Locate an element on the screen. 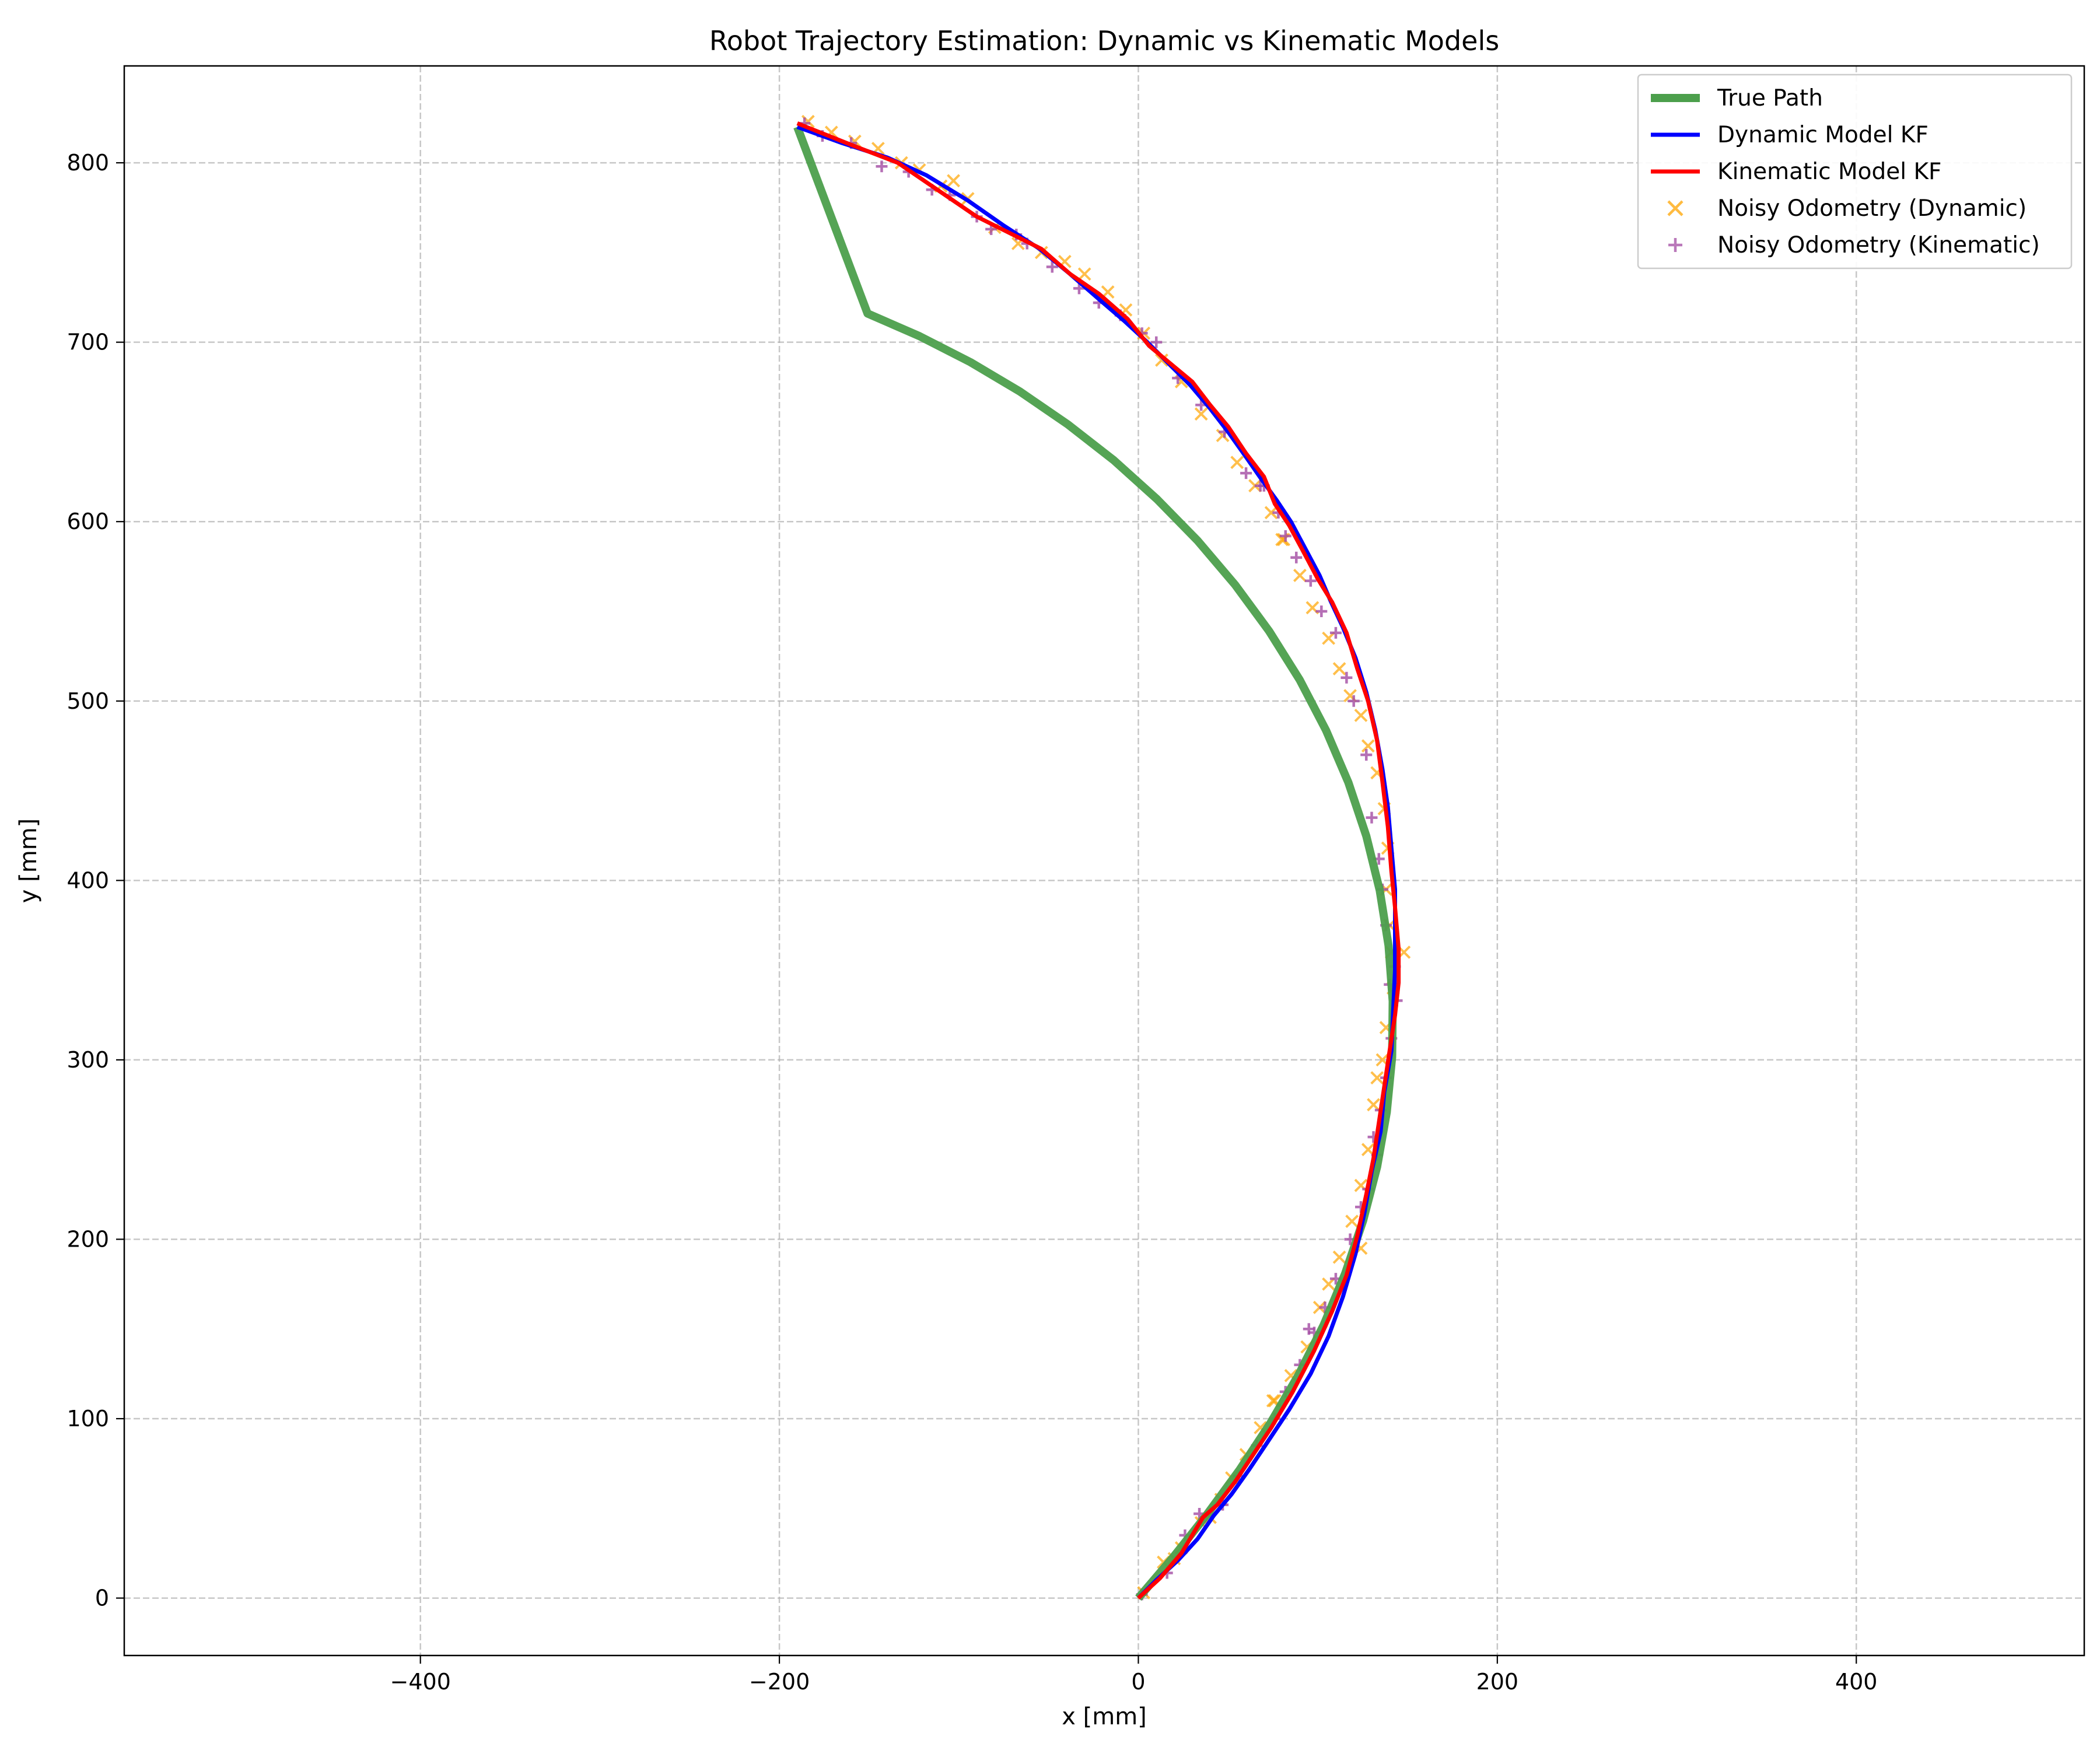 This screenshot has height=1750, width=2100. x-tick-label: 400 is located at coordinates (1856, 1682).